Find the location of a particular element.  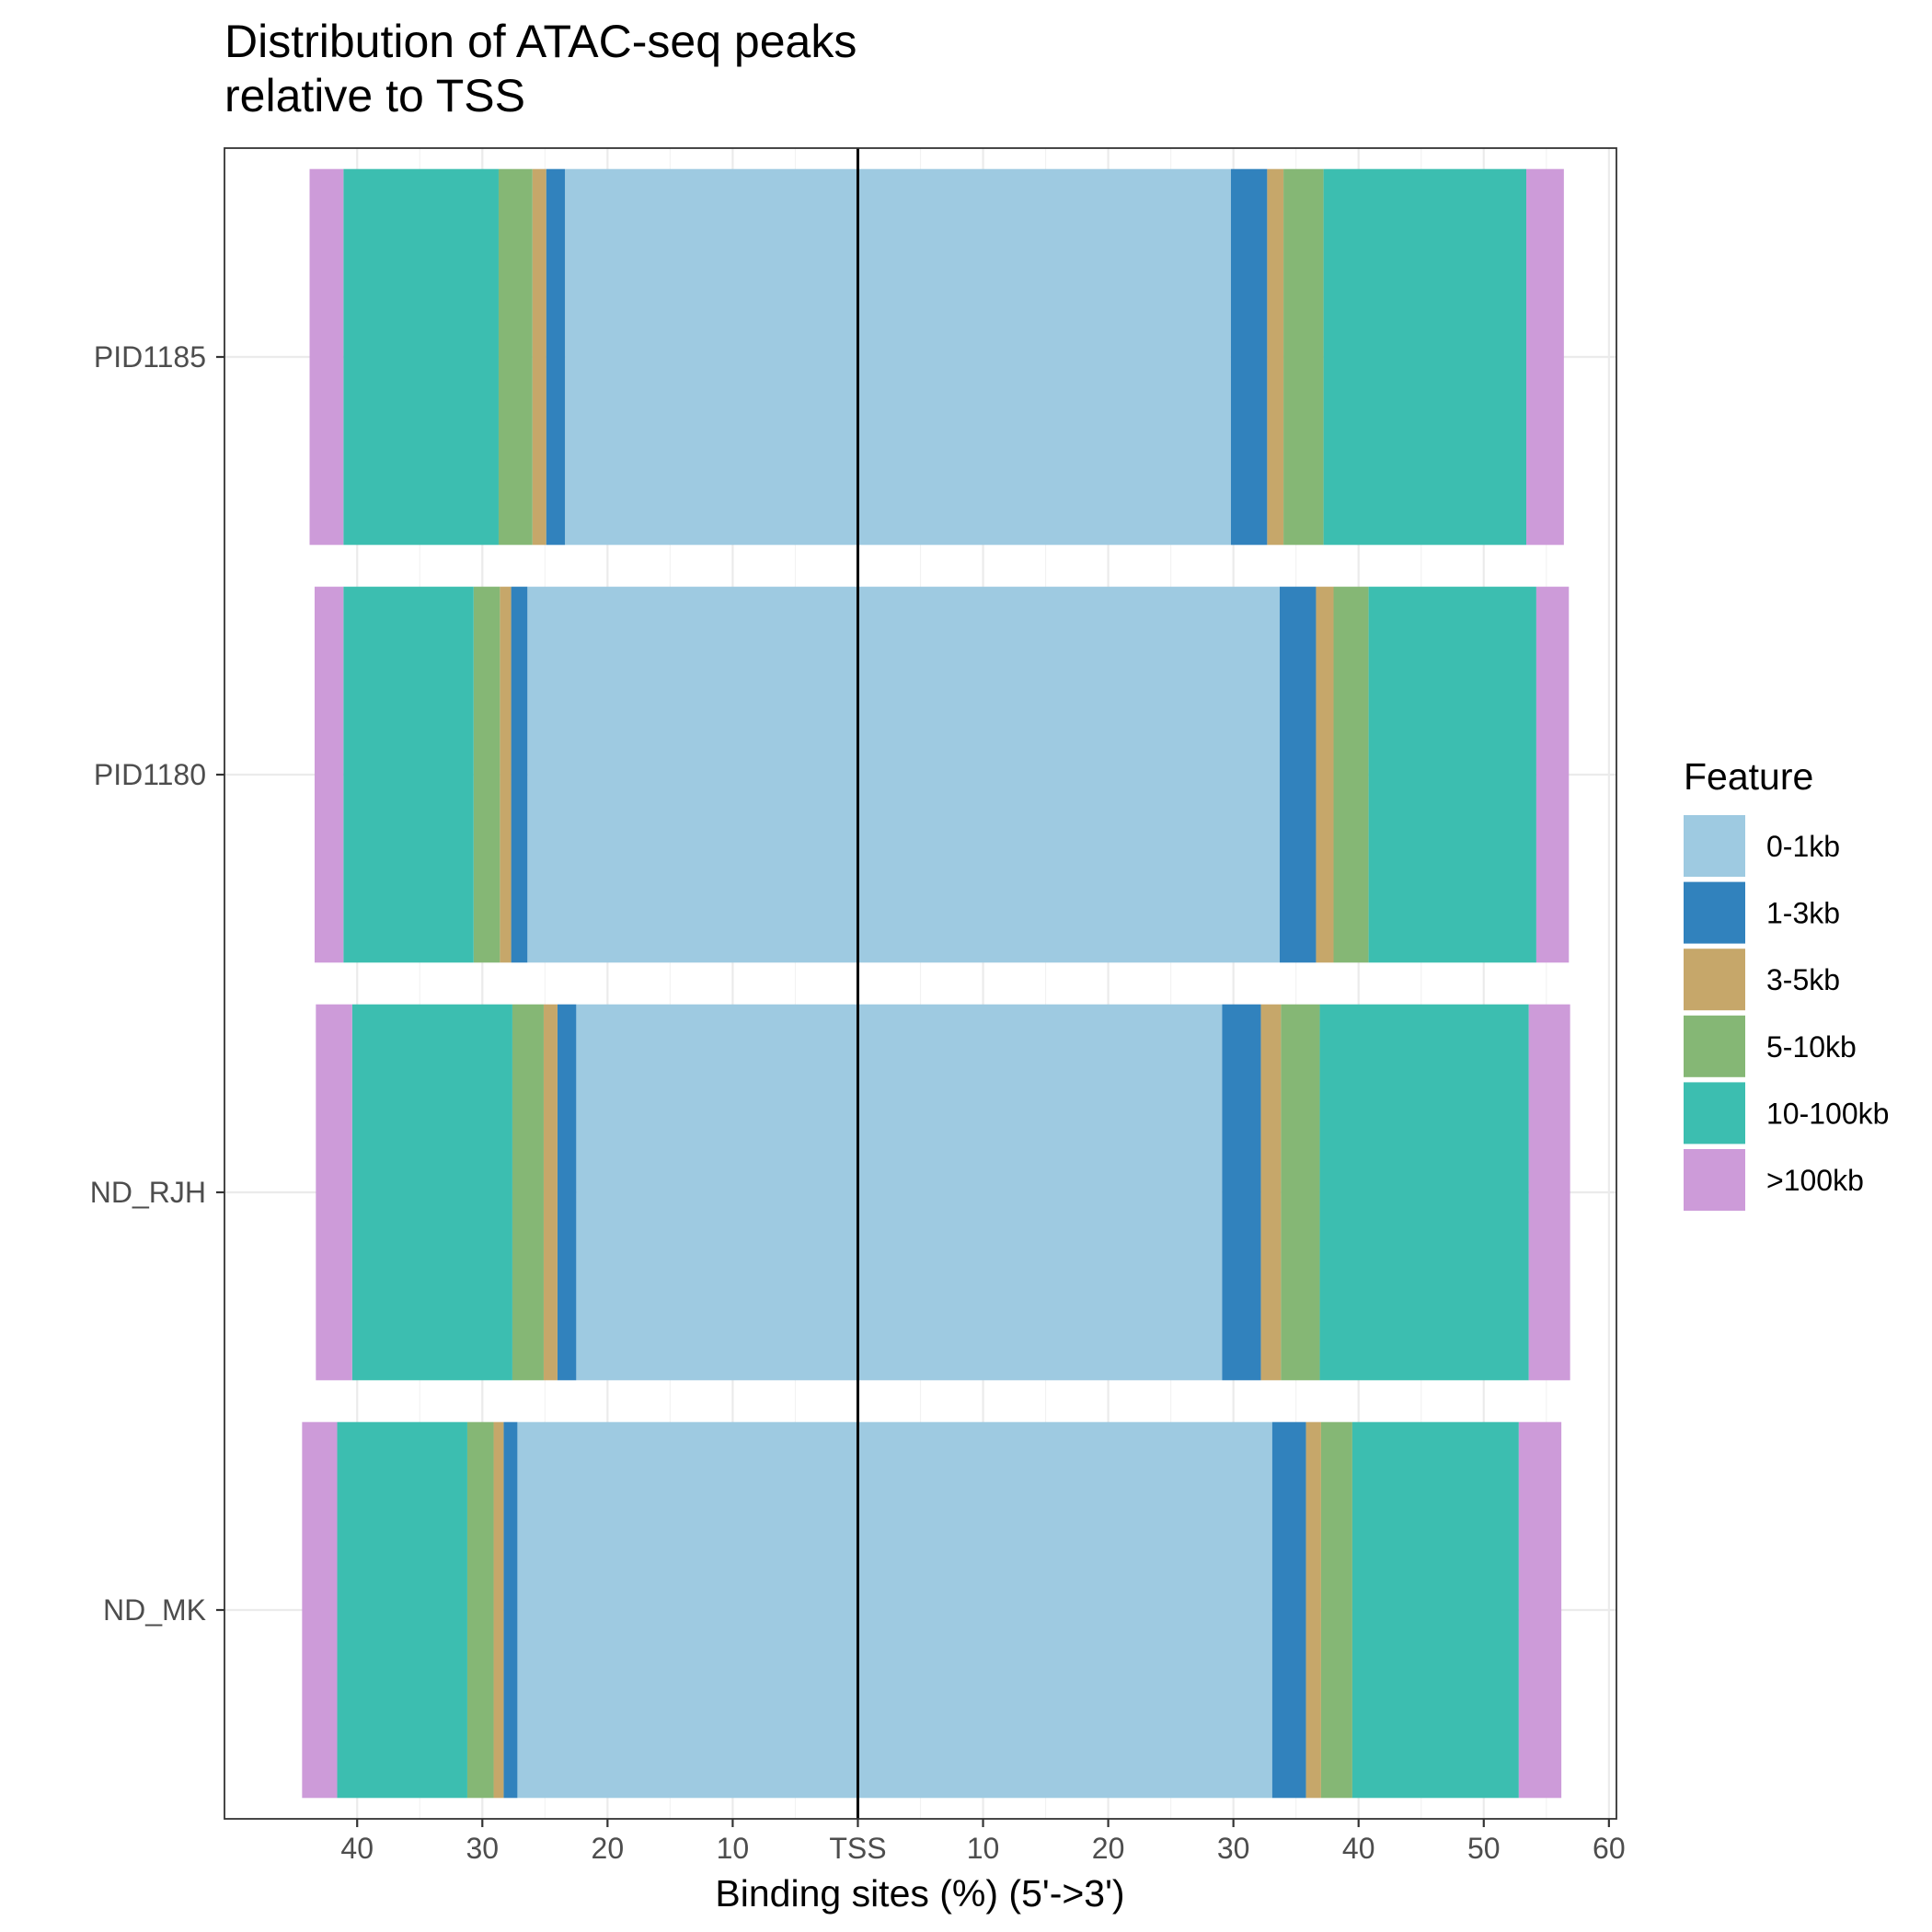

bar-segment-downstream-ND_RJH->100kb is located at coordinates (1549, 1192).